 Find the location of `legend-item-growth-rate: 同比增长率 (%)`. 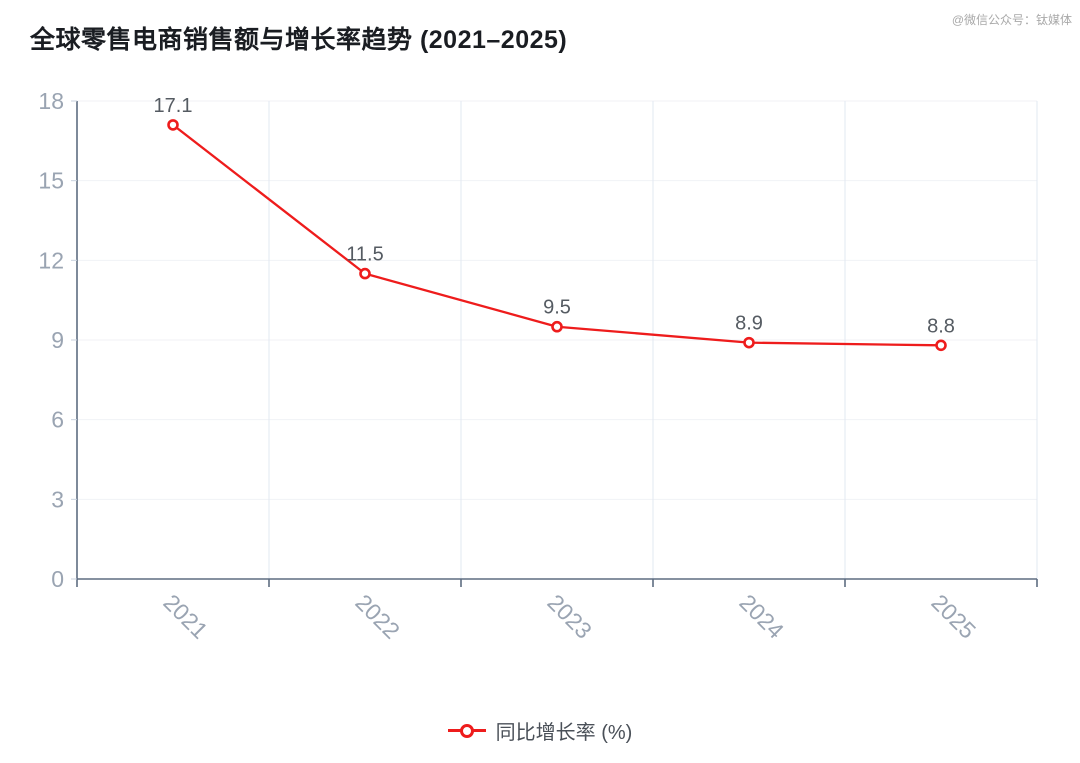

legend-item-growth-rate: 同比增长率 (%) is located at coordinates (540, 730).